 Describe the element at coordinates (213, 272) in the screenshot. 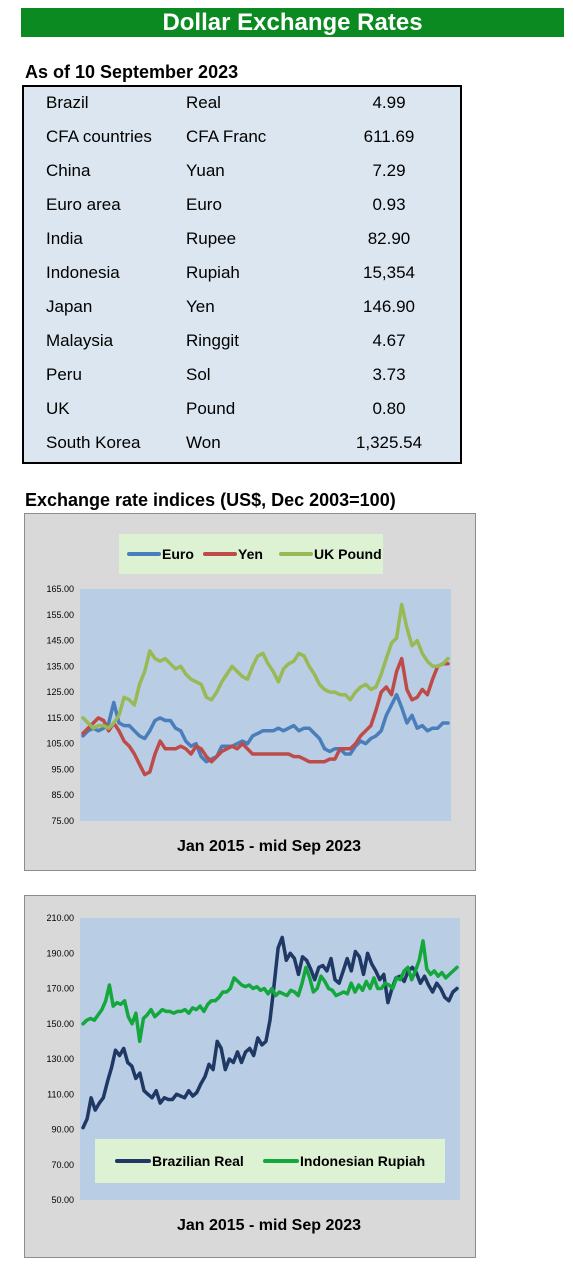

I see `rate-currency: Rupiah` at that location.